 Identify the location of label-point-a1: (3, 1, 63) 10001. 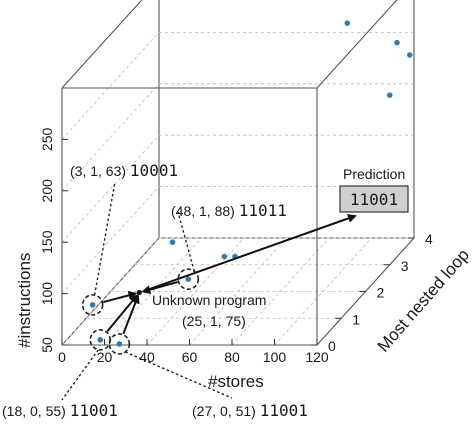
(124, 170).